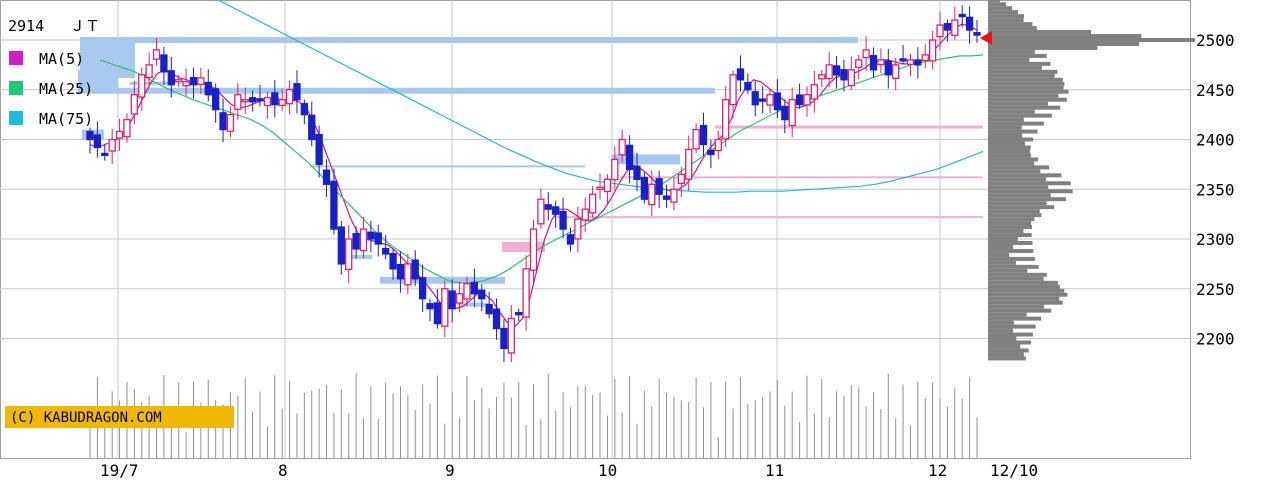 This screenshot has height=486, width=1280. I want to click on legend-swatch-ma75, so click(16, 118).